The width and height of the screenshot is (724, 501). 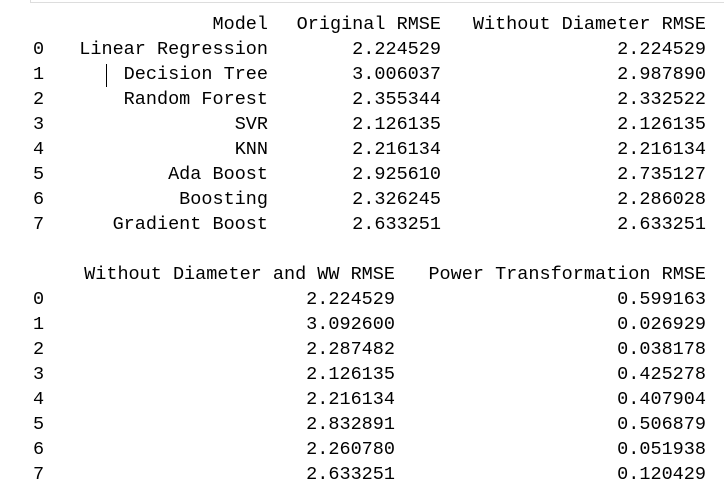 What do you see at coordinates (350, 424) in the screenshot?
I see `table-cell: 2.832891` at bounding box center [350, 424].